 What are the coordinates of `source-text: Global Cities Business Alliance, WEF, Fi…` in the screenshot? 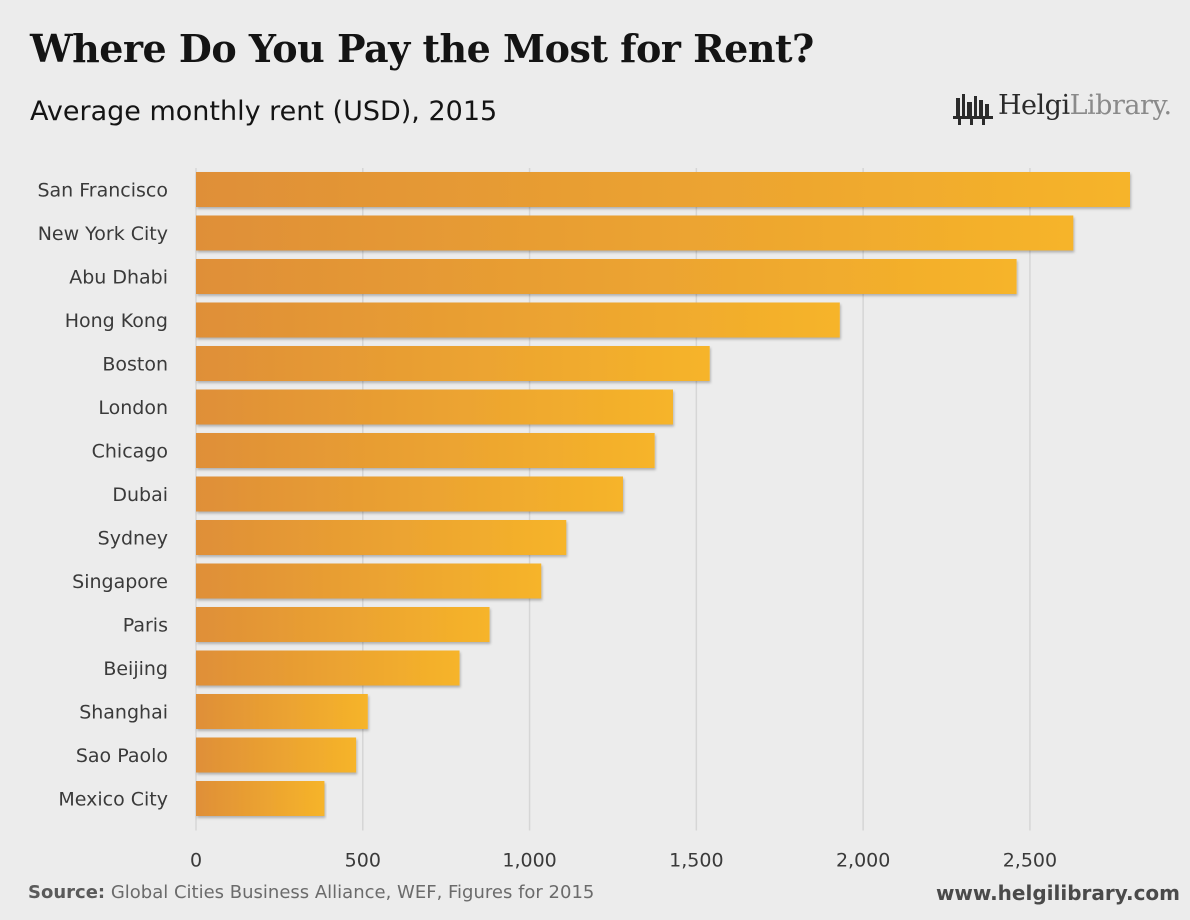 It's located at (350, 892).